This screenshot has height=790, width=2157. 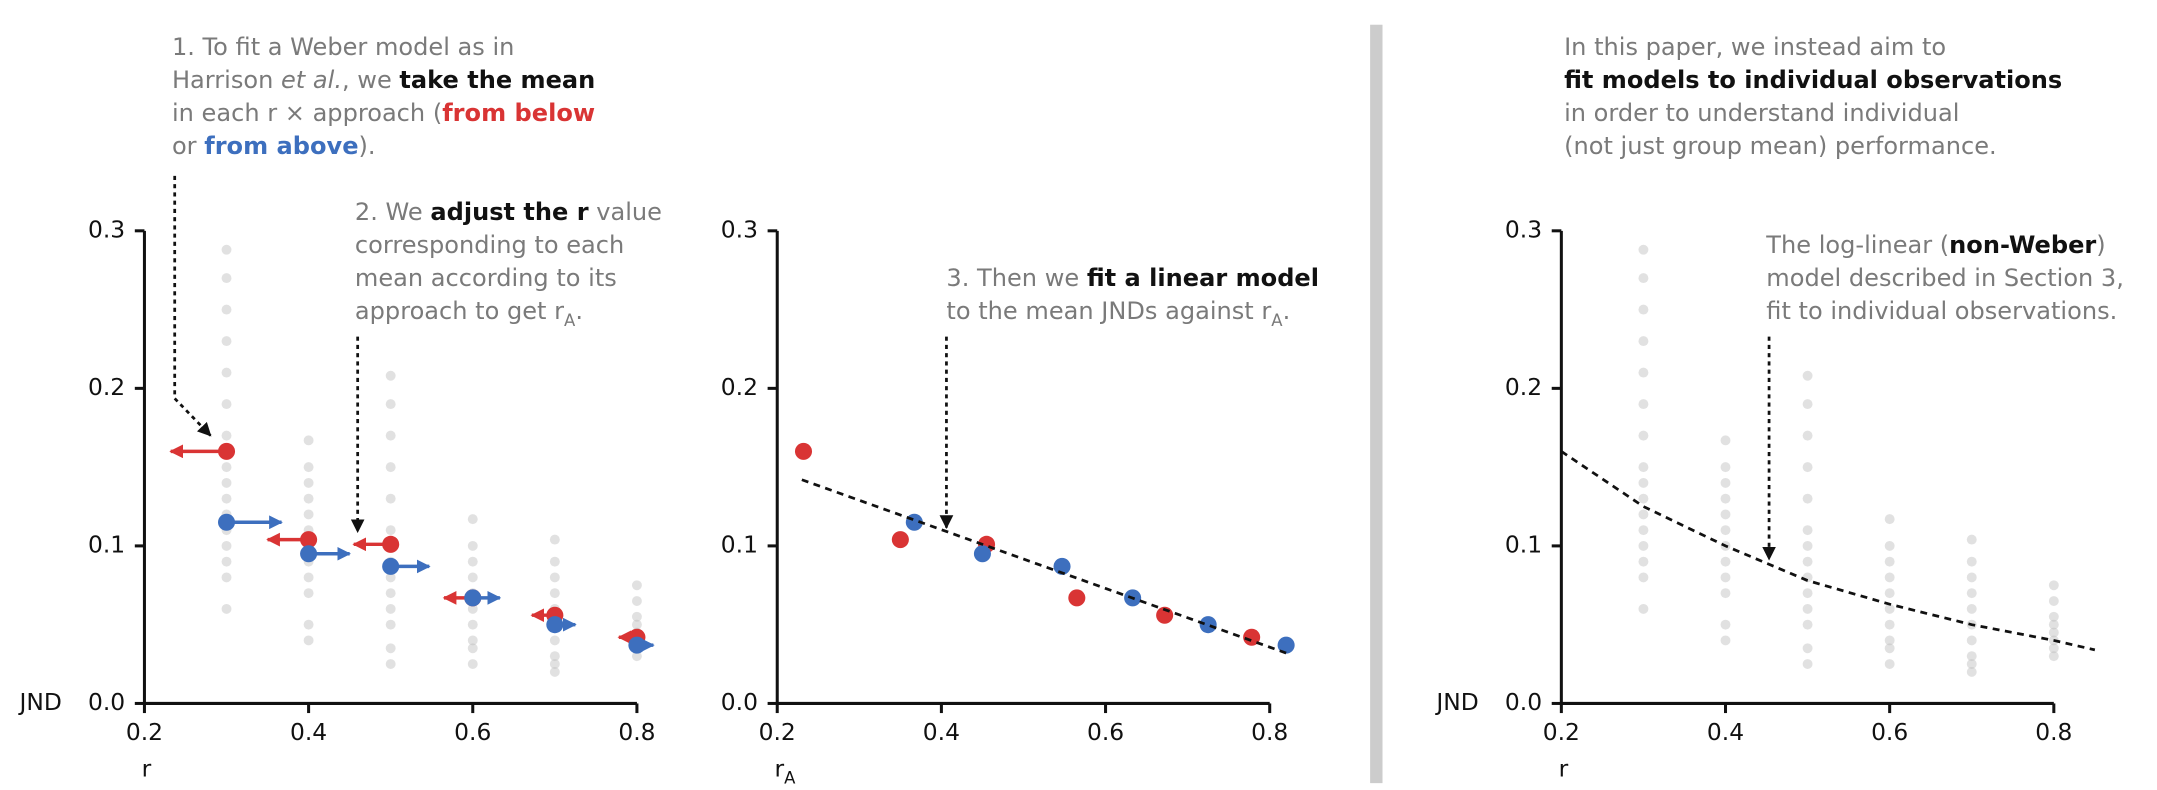 I want to click on x-axis-label-main: r, so click(x=779, y=768).